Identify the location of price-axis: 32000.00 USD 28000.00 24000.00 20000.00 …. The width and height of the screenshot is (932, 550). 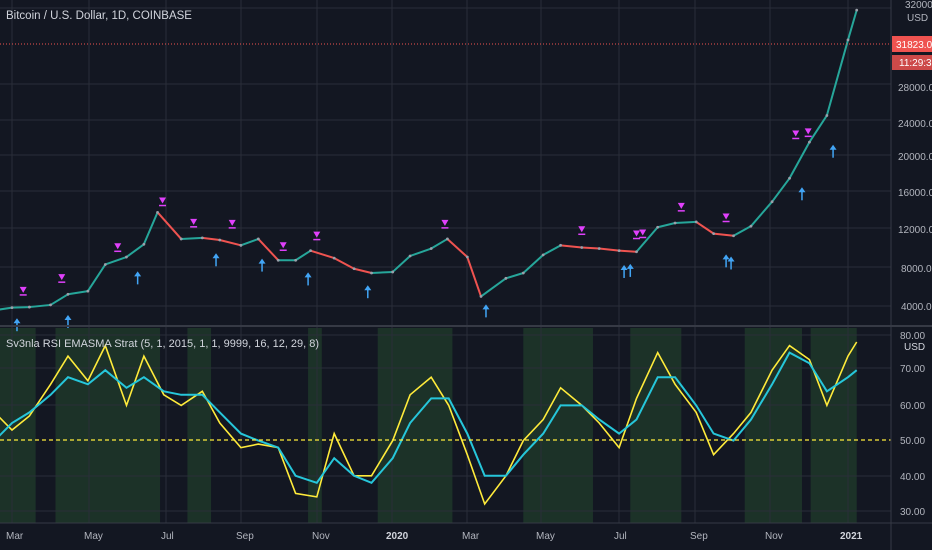
(912, 156).